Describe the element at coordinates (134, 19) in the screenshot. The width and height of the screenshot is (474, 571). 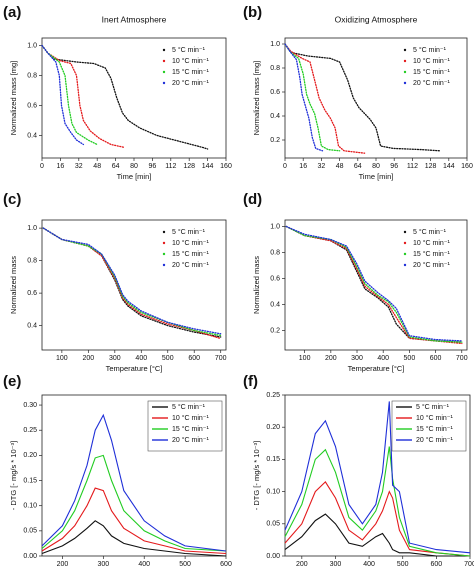
I see `chart-title: Inert Atmosphere` at that location.